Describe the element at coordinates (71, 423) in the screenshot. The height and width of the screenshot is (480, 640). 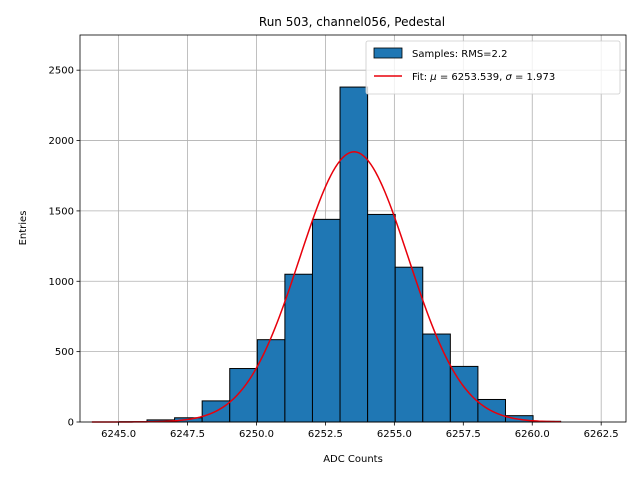
I see `y-tick-label: 0` at that location.